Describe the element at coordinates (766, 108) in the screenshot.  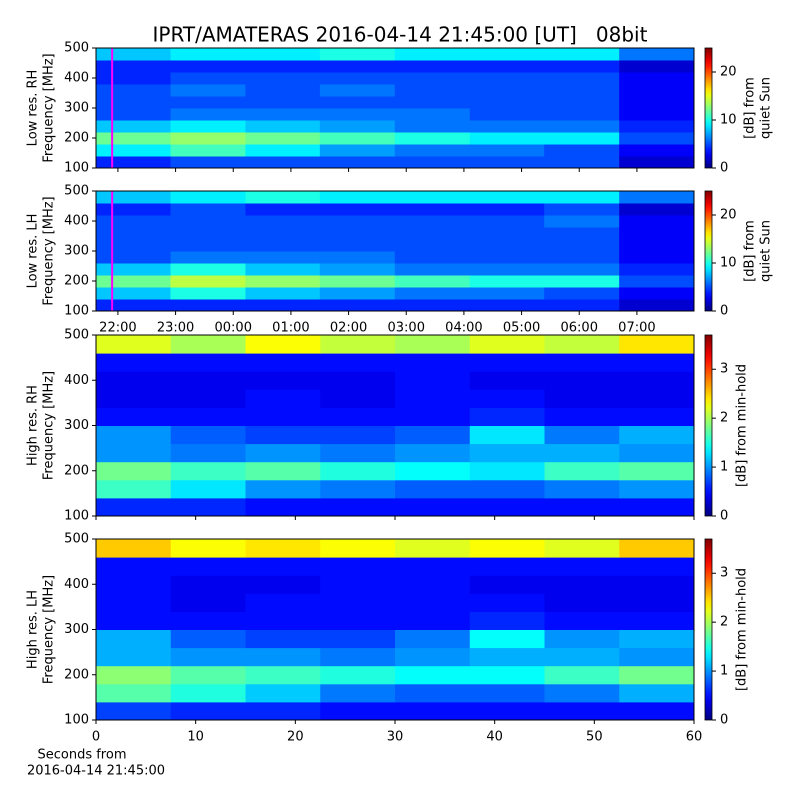
I see `colorbar-label: quiet Sun` at that location.